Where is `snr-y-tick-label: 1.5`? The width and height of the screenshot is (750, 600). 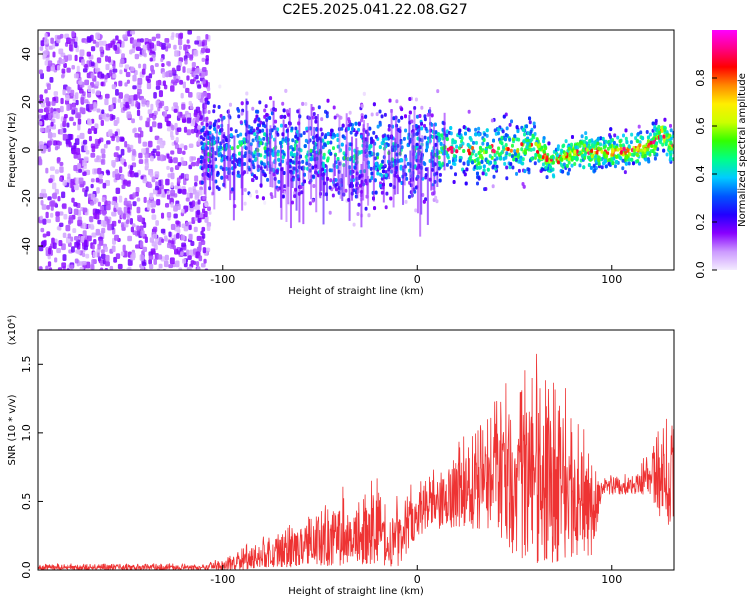
snr-y-tick-label: 1.5 is located at coordinates (26, 365).